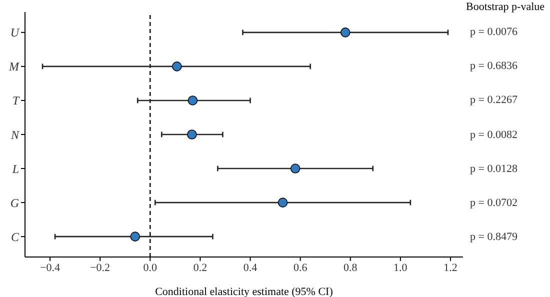  Describe the element at coordinates (494, 135) in the screenshot. I see `text: p = 0.0082` at that location.